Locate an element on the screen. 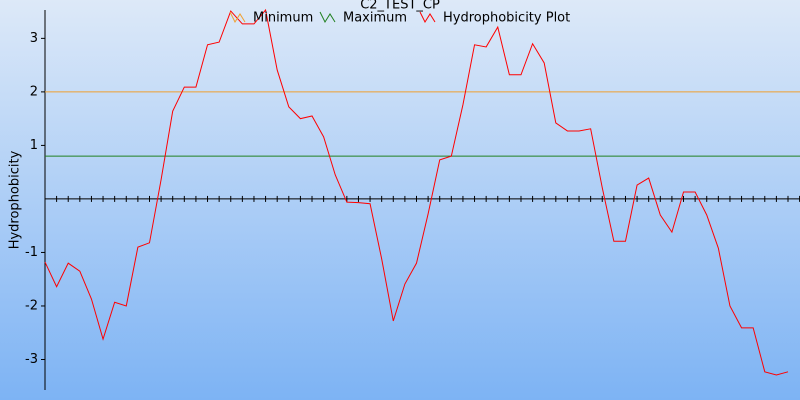 This screenshot has height=400, width=800. y-tick-label: 1 is located at coordinates (34, 145).